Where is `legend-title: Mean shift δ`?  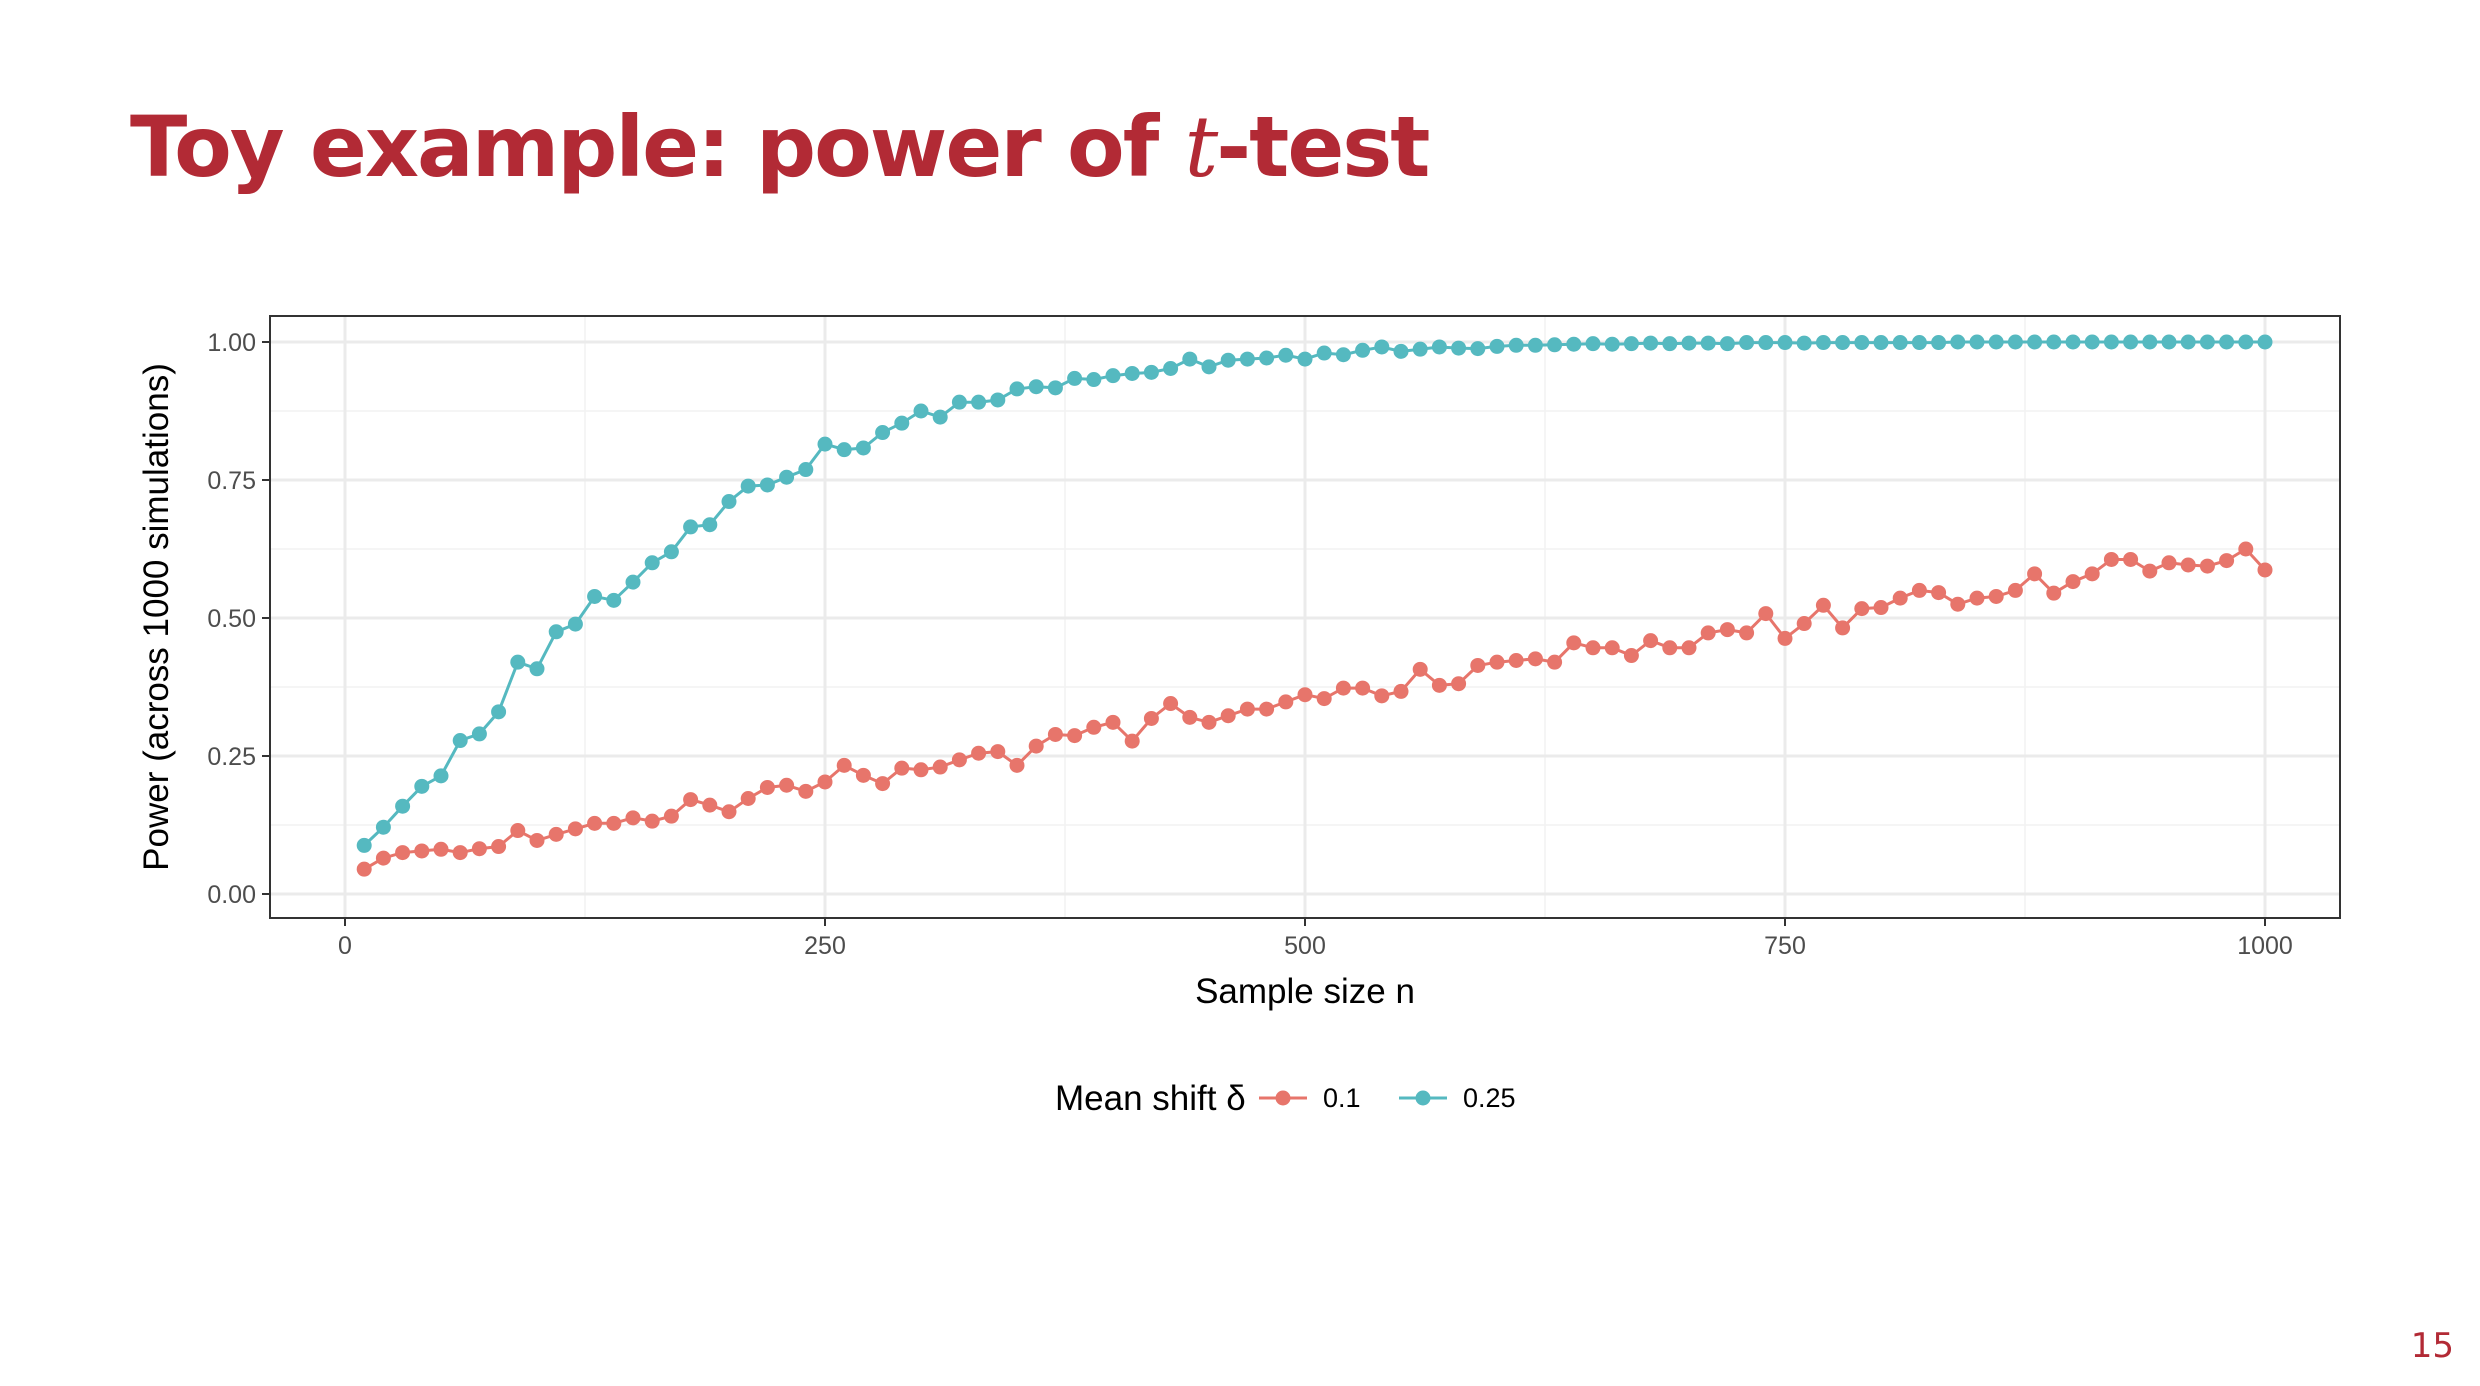
legend-title: Mean shift δ is located at coordinates (1150, 1098).